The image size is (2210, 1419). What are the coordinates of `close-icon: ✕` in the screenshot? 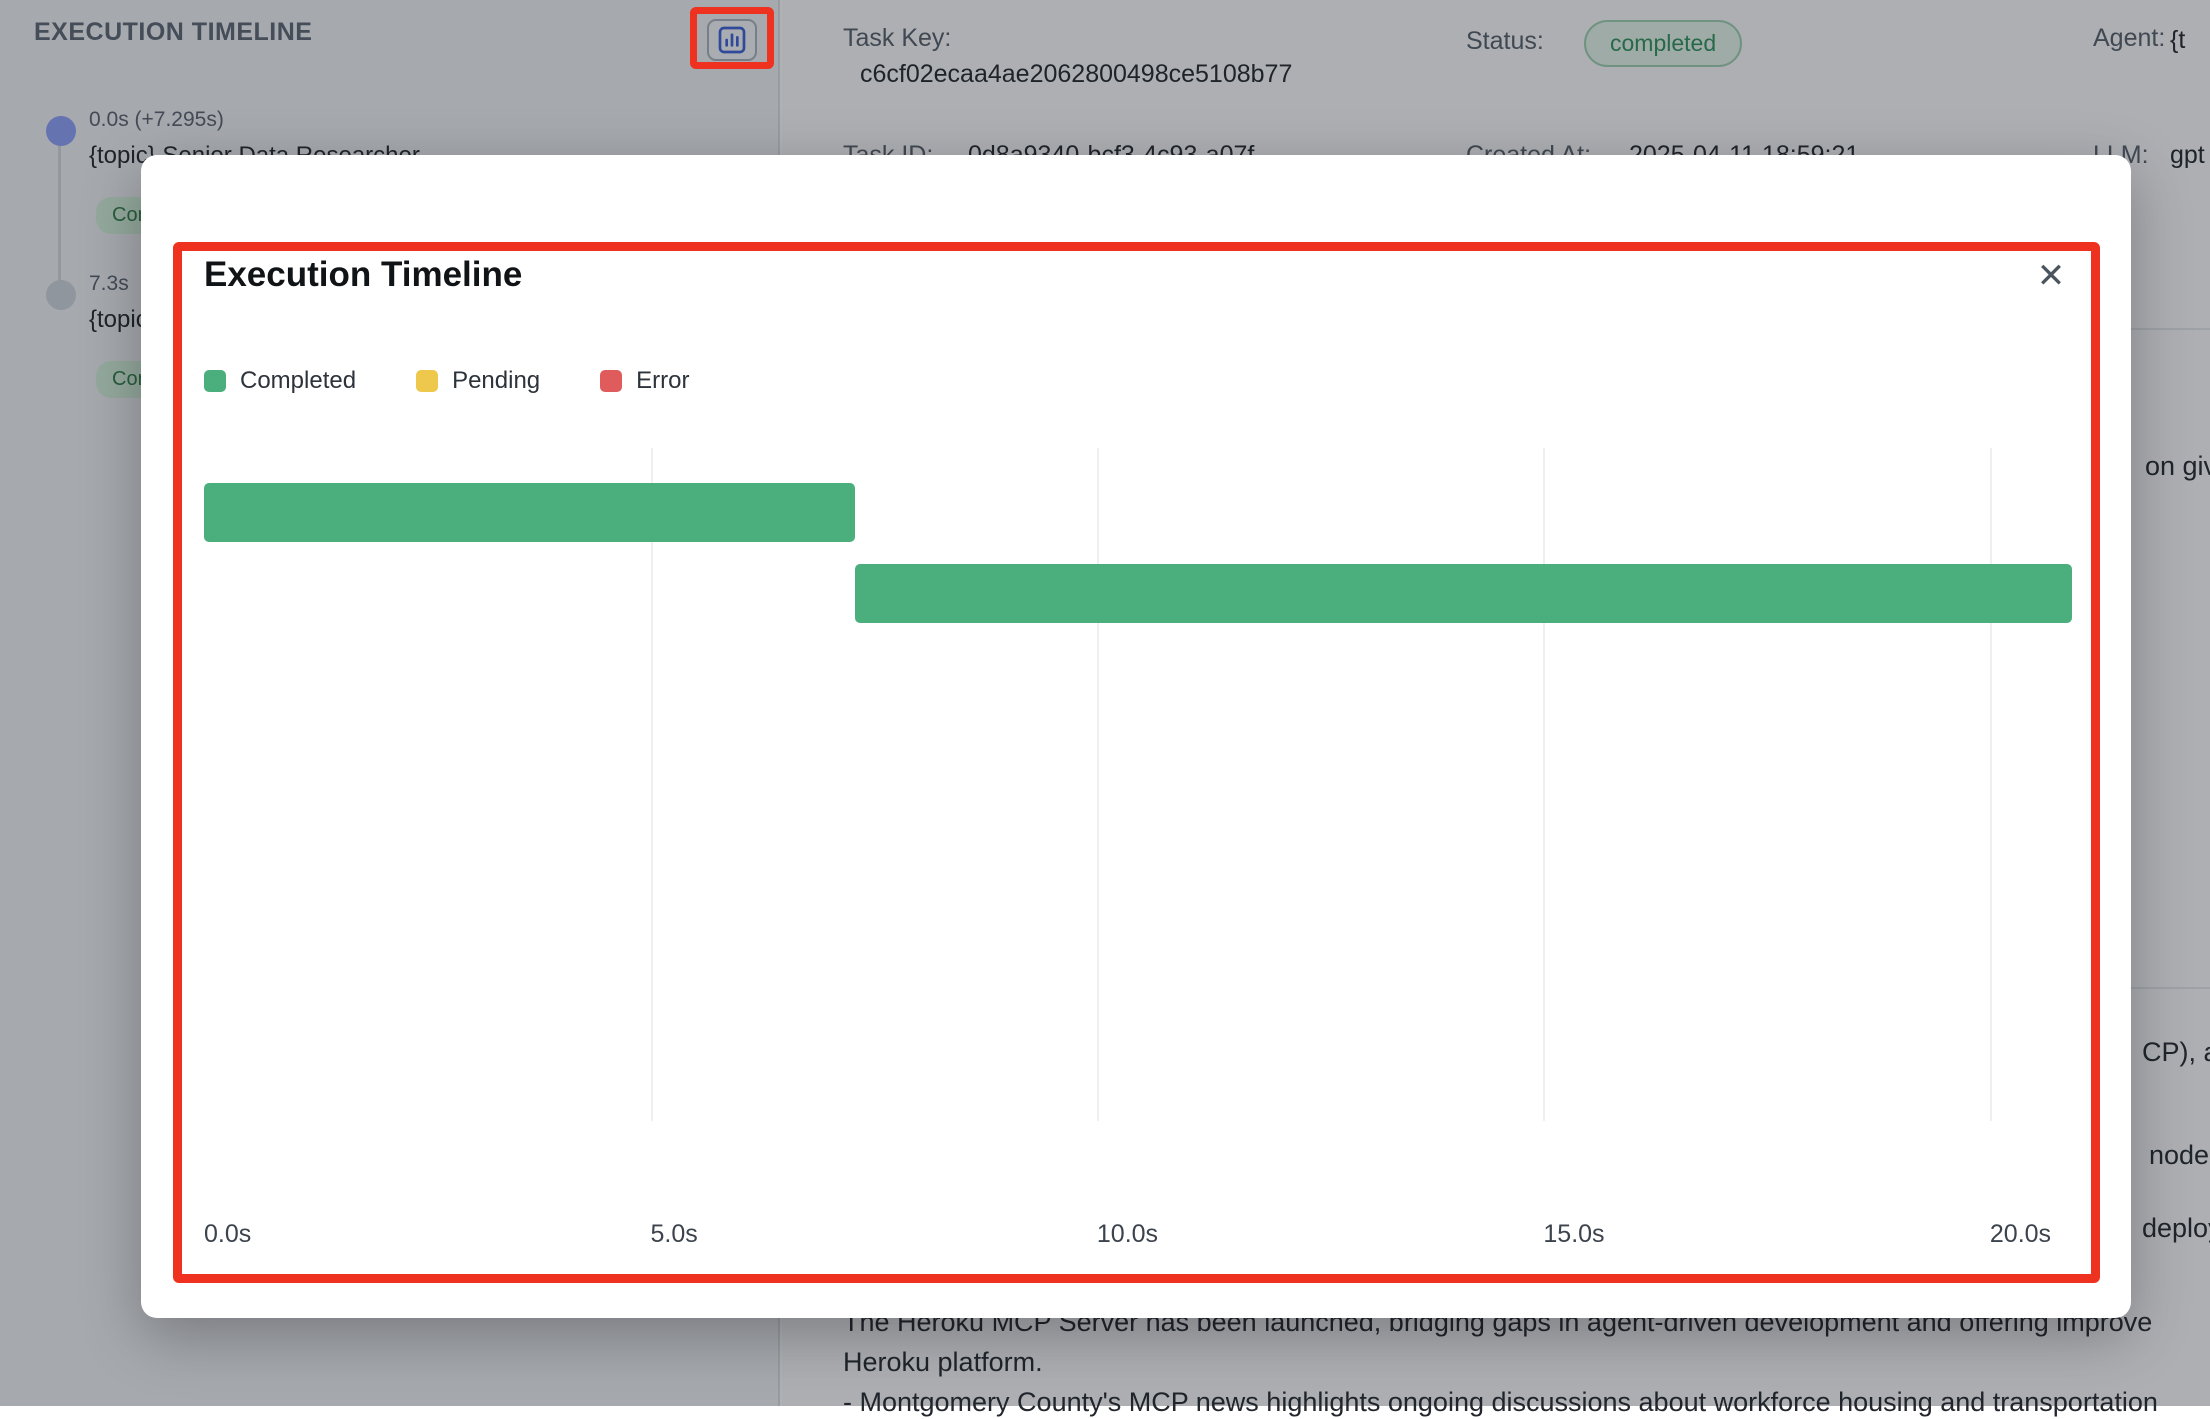 It's located at (2051, 276).